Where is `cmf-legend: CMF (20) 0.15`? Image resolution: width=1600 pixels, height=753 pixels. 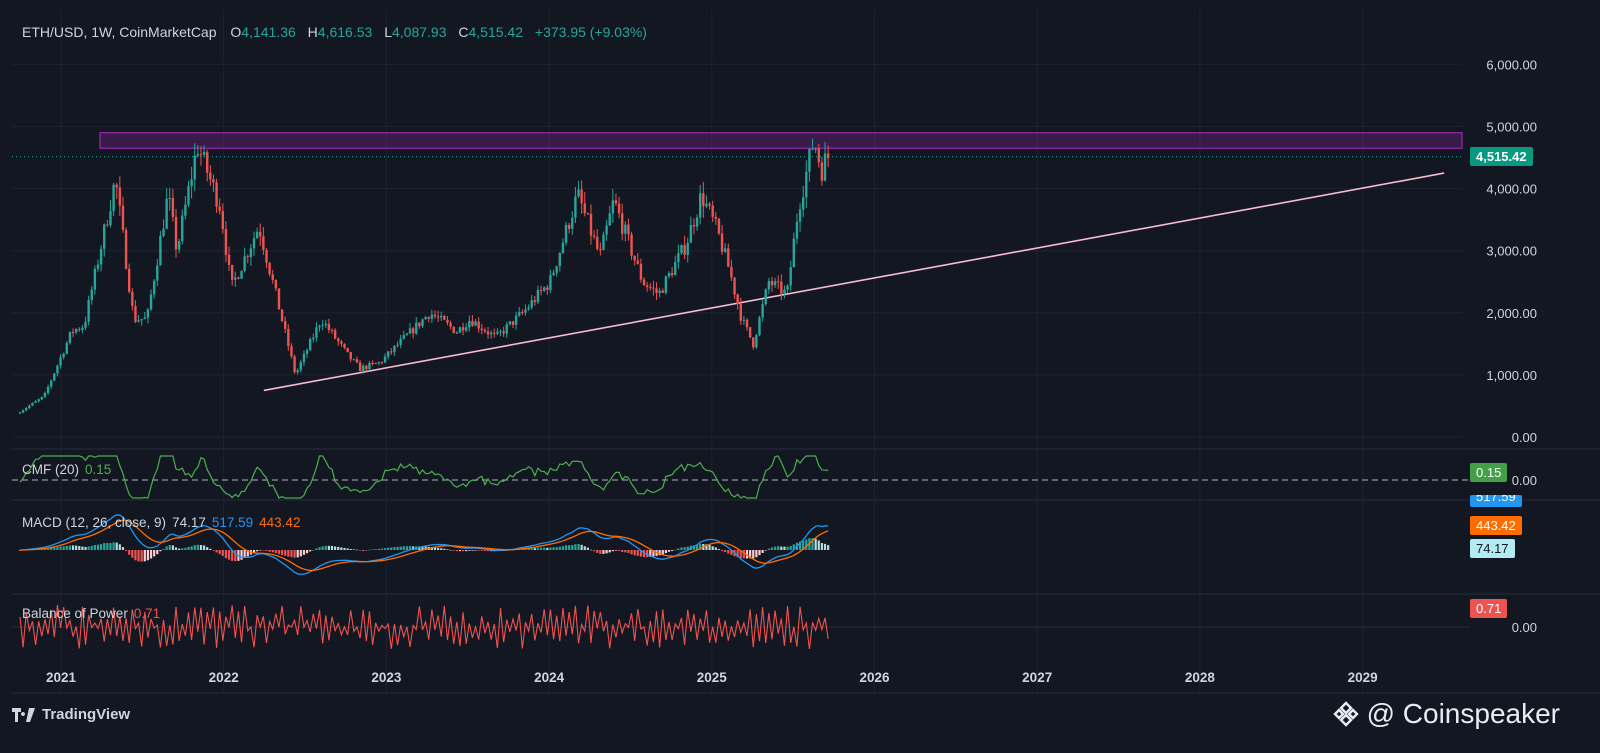
cmf-legend: CMF (20) 0.15 is located at coordinates (69, 469).